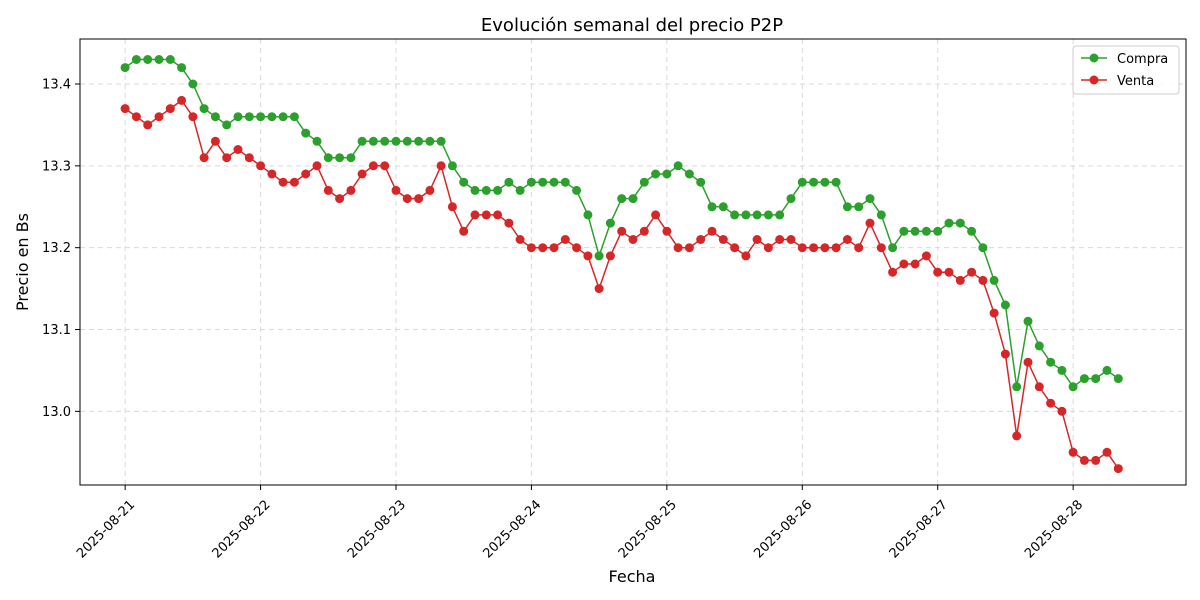 The image size is (1200, 600). Describe the element at coordinates (632, 25) in the screenshot. I see `chart-title: Evolución semanal del precio P2P` at that location.